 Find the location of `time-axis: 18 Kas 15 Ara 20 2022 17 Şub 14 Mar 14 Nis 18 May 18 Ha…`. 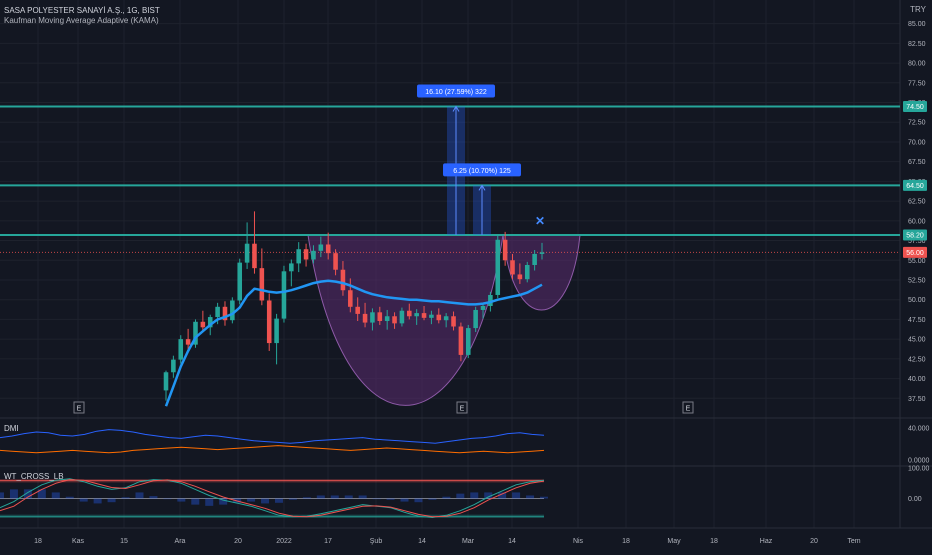

time-axis: 18 Kas 15 Ara 20 2022 17 Şub 14 Mar 14 Nis 18 May 18 Ha… is located at coordinates (447, 541).